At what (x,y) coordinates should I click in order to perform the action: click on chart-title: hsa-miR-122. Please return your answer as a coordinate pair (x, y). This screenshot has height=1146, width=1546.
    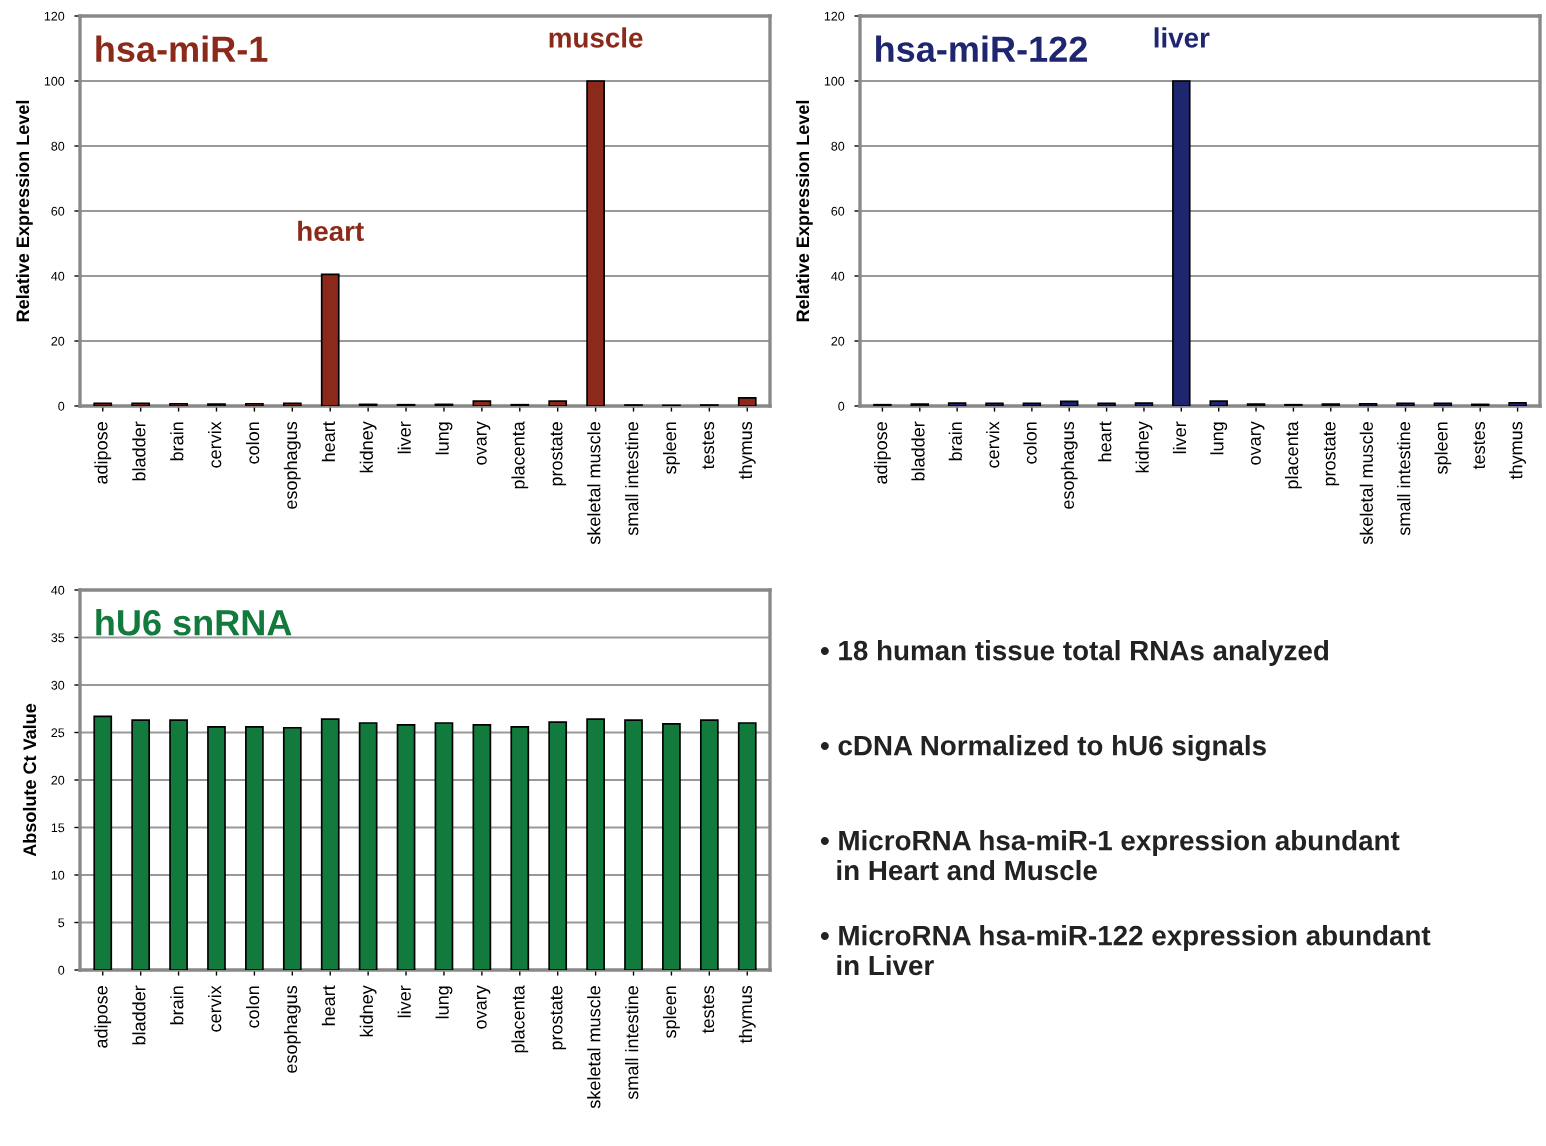
    Looking at the image, I should click on (981, 49).